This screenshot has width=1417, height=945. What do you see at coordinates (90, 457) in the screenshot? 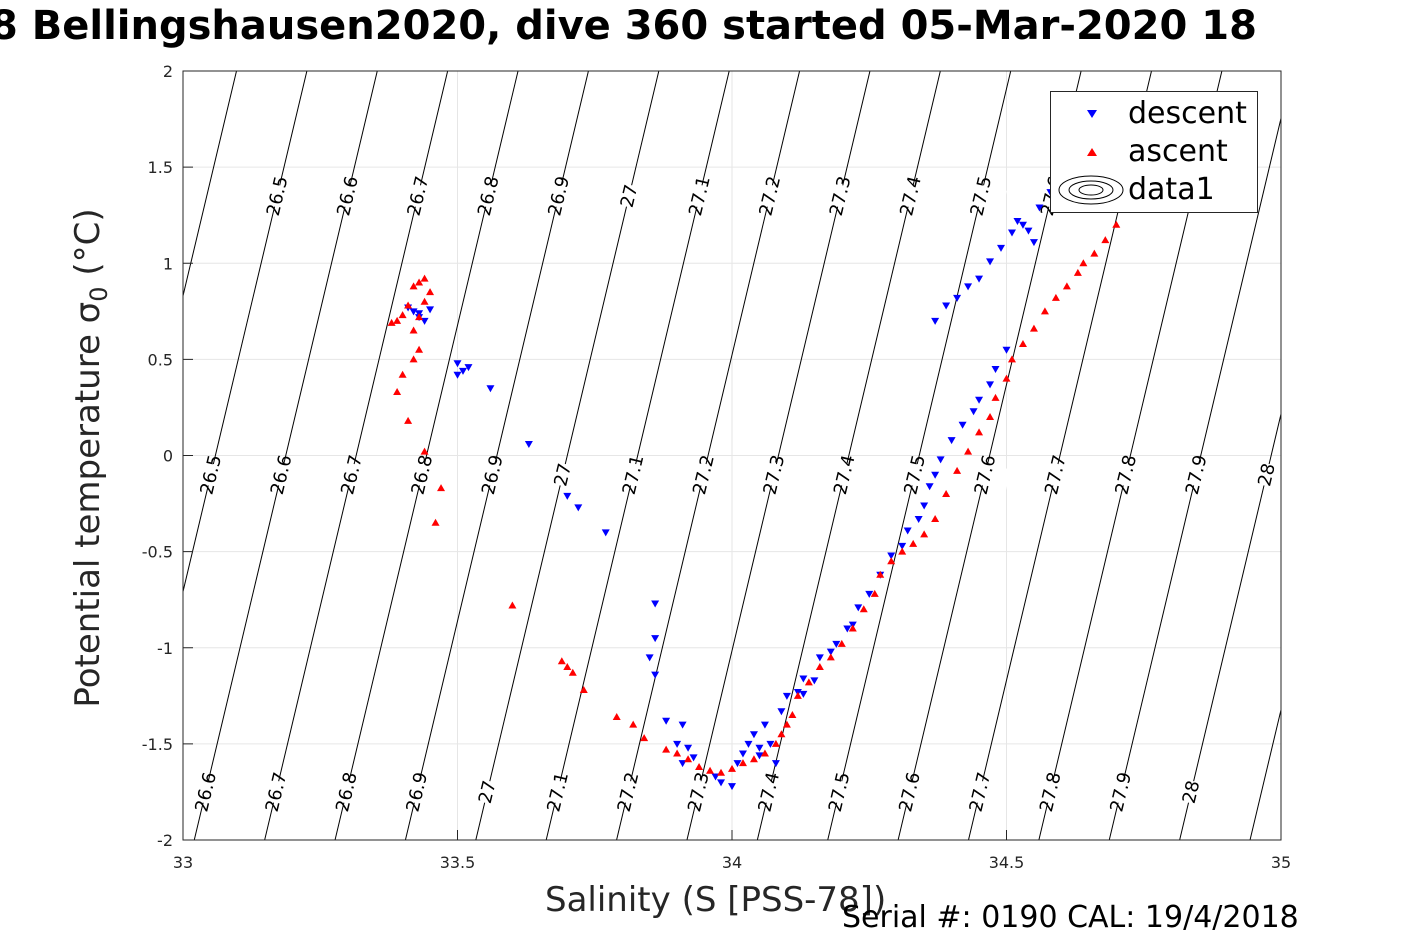
I see `y-axis-label: Potential temperature σ0 (°C)` at bounding box center [90, 457].